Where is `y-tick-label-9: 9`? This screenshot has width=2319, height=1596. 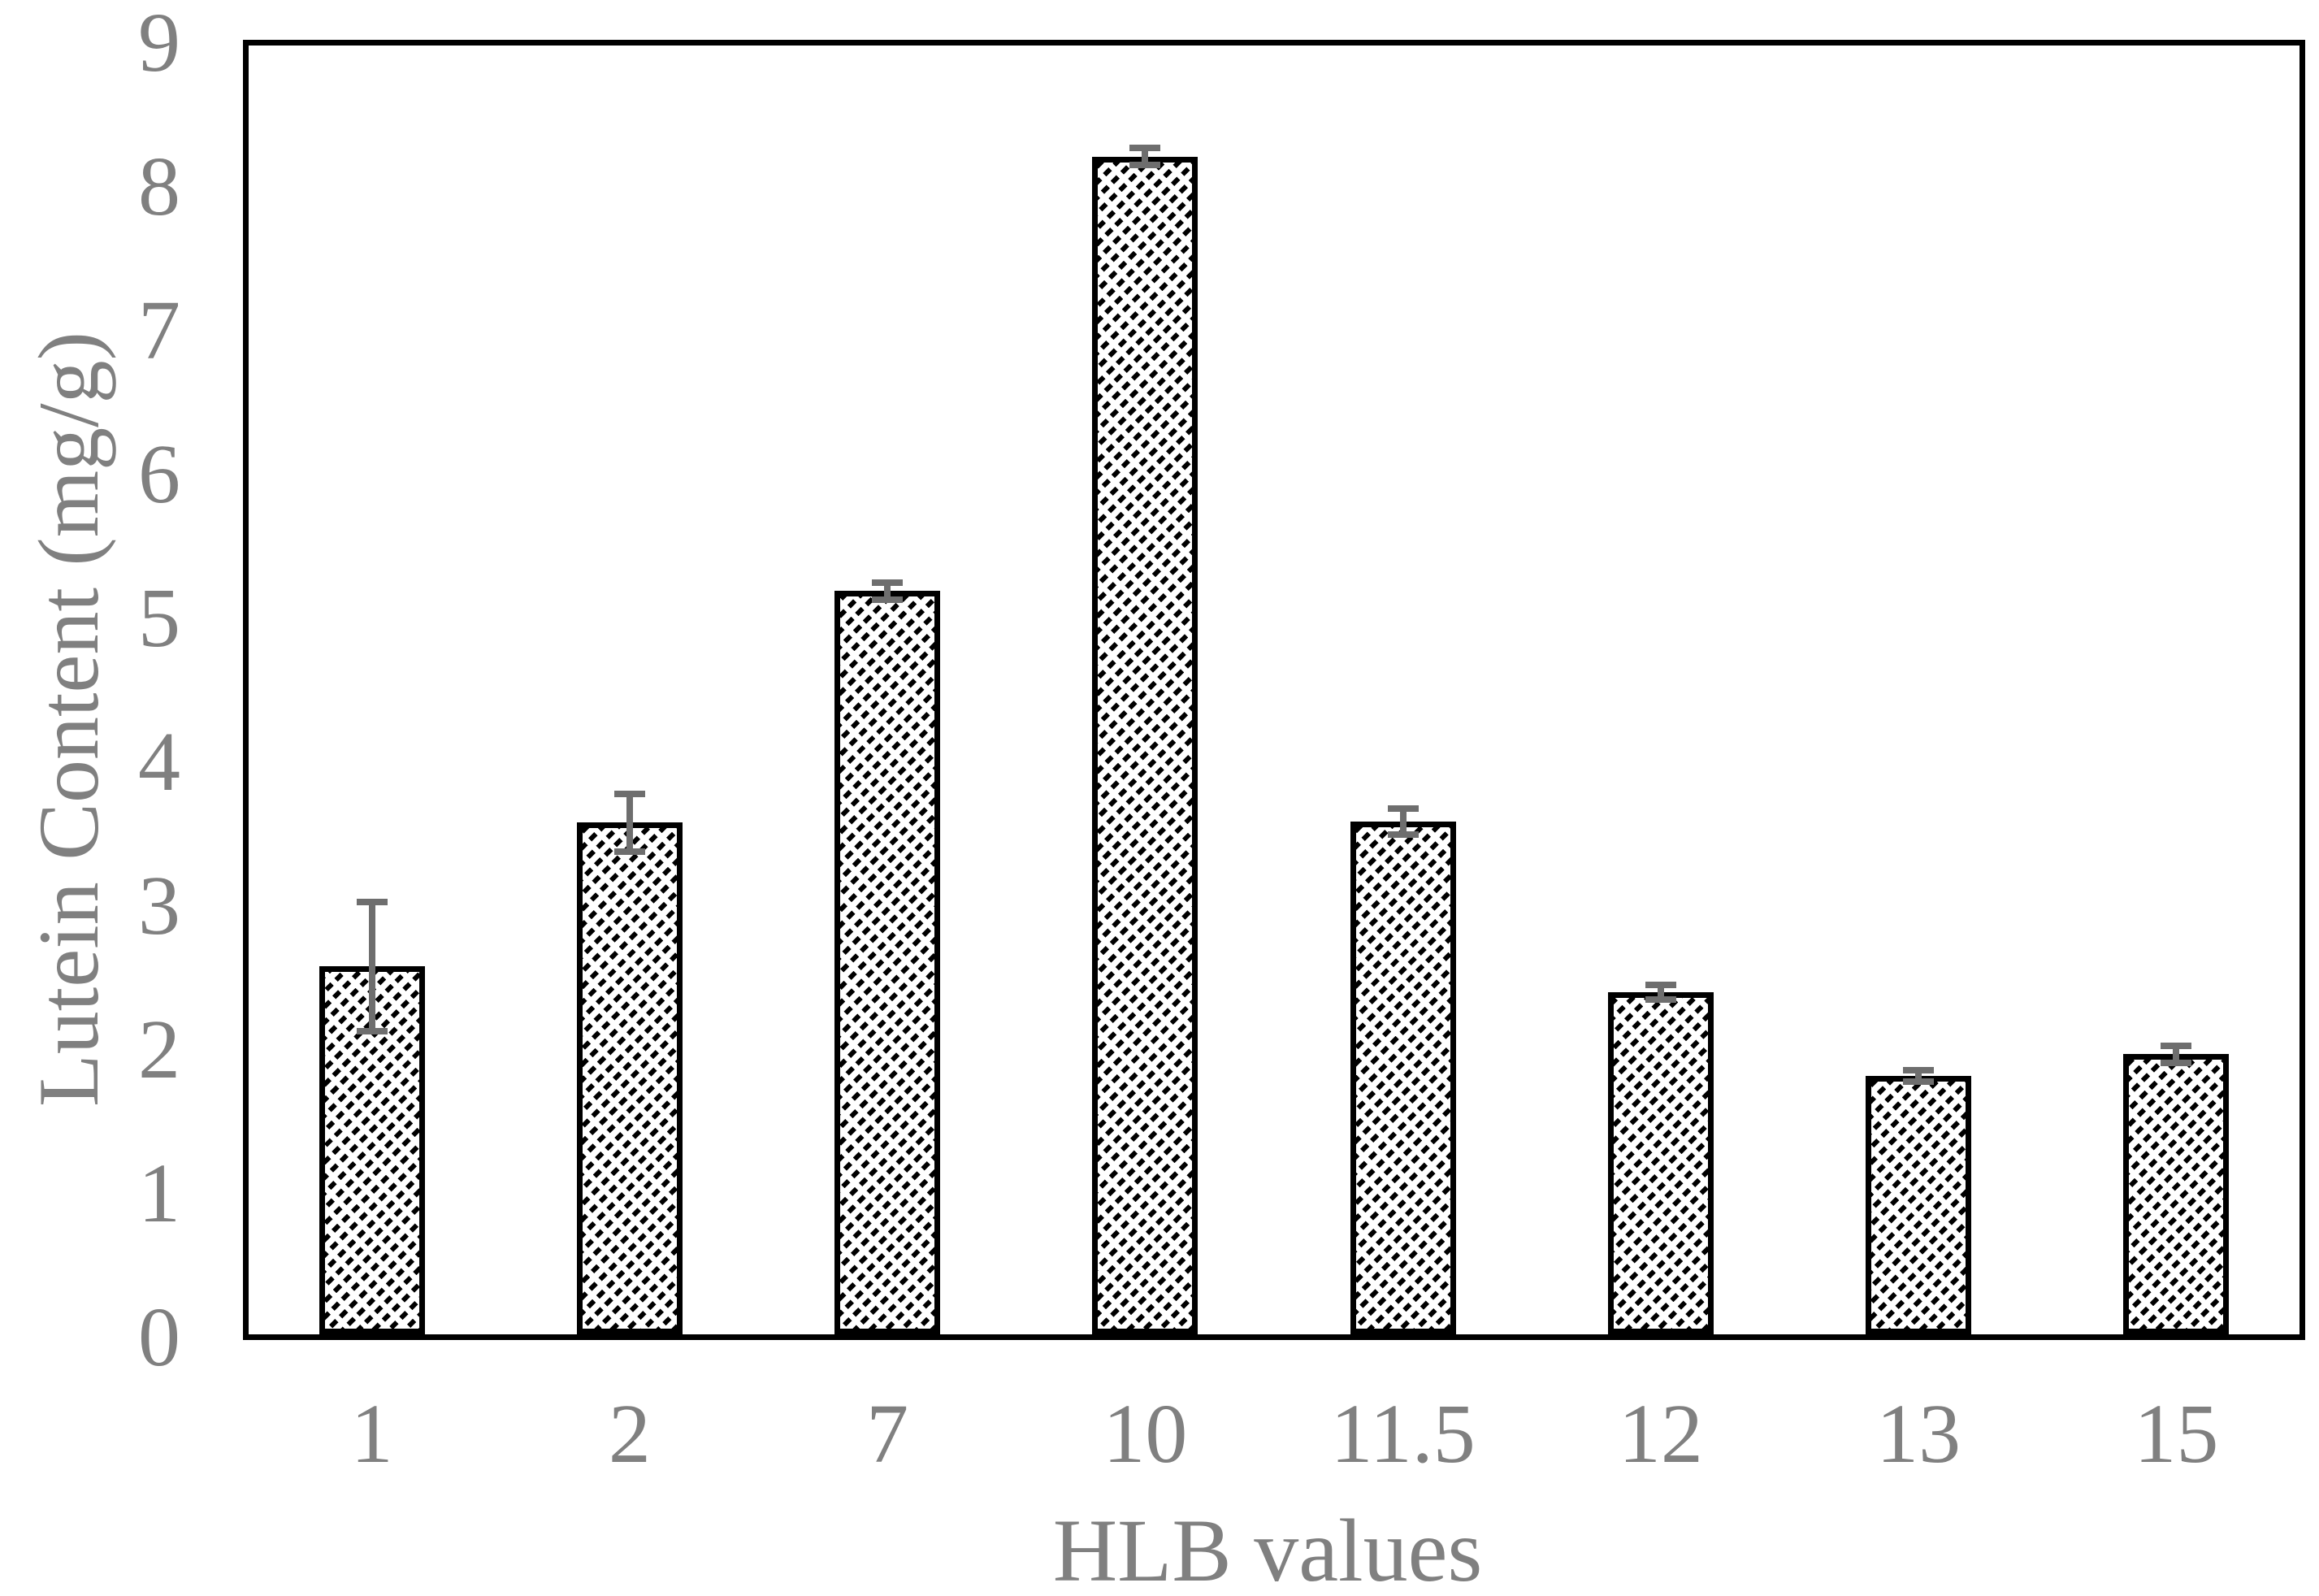 y-tick-label-9: 9 is located at coordinates (159, 44).